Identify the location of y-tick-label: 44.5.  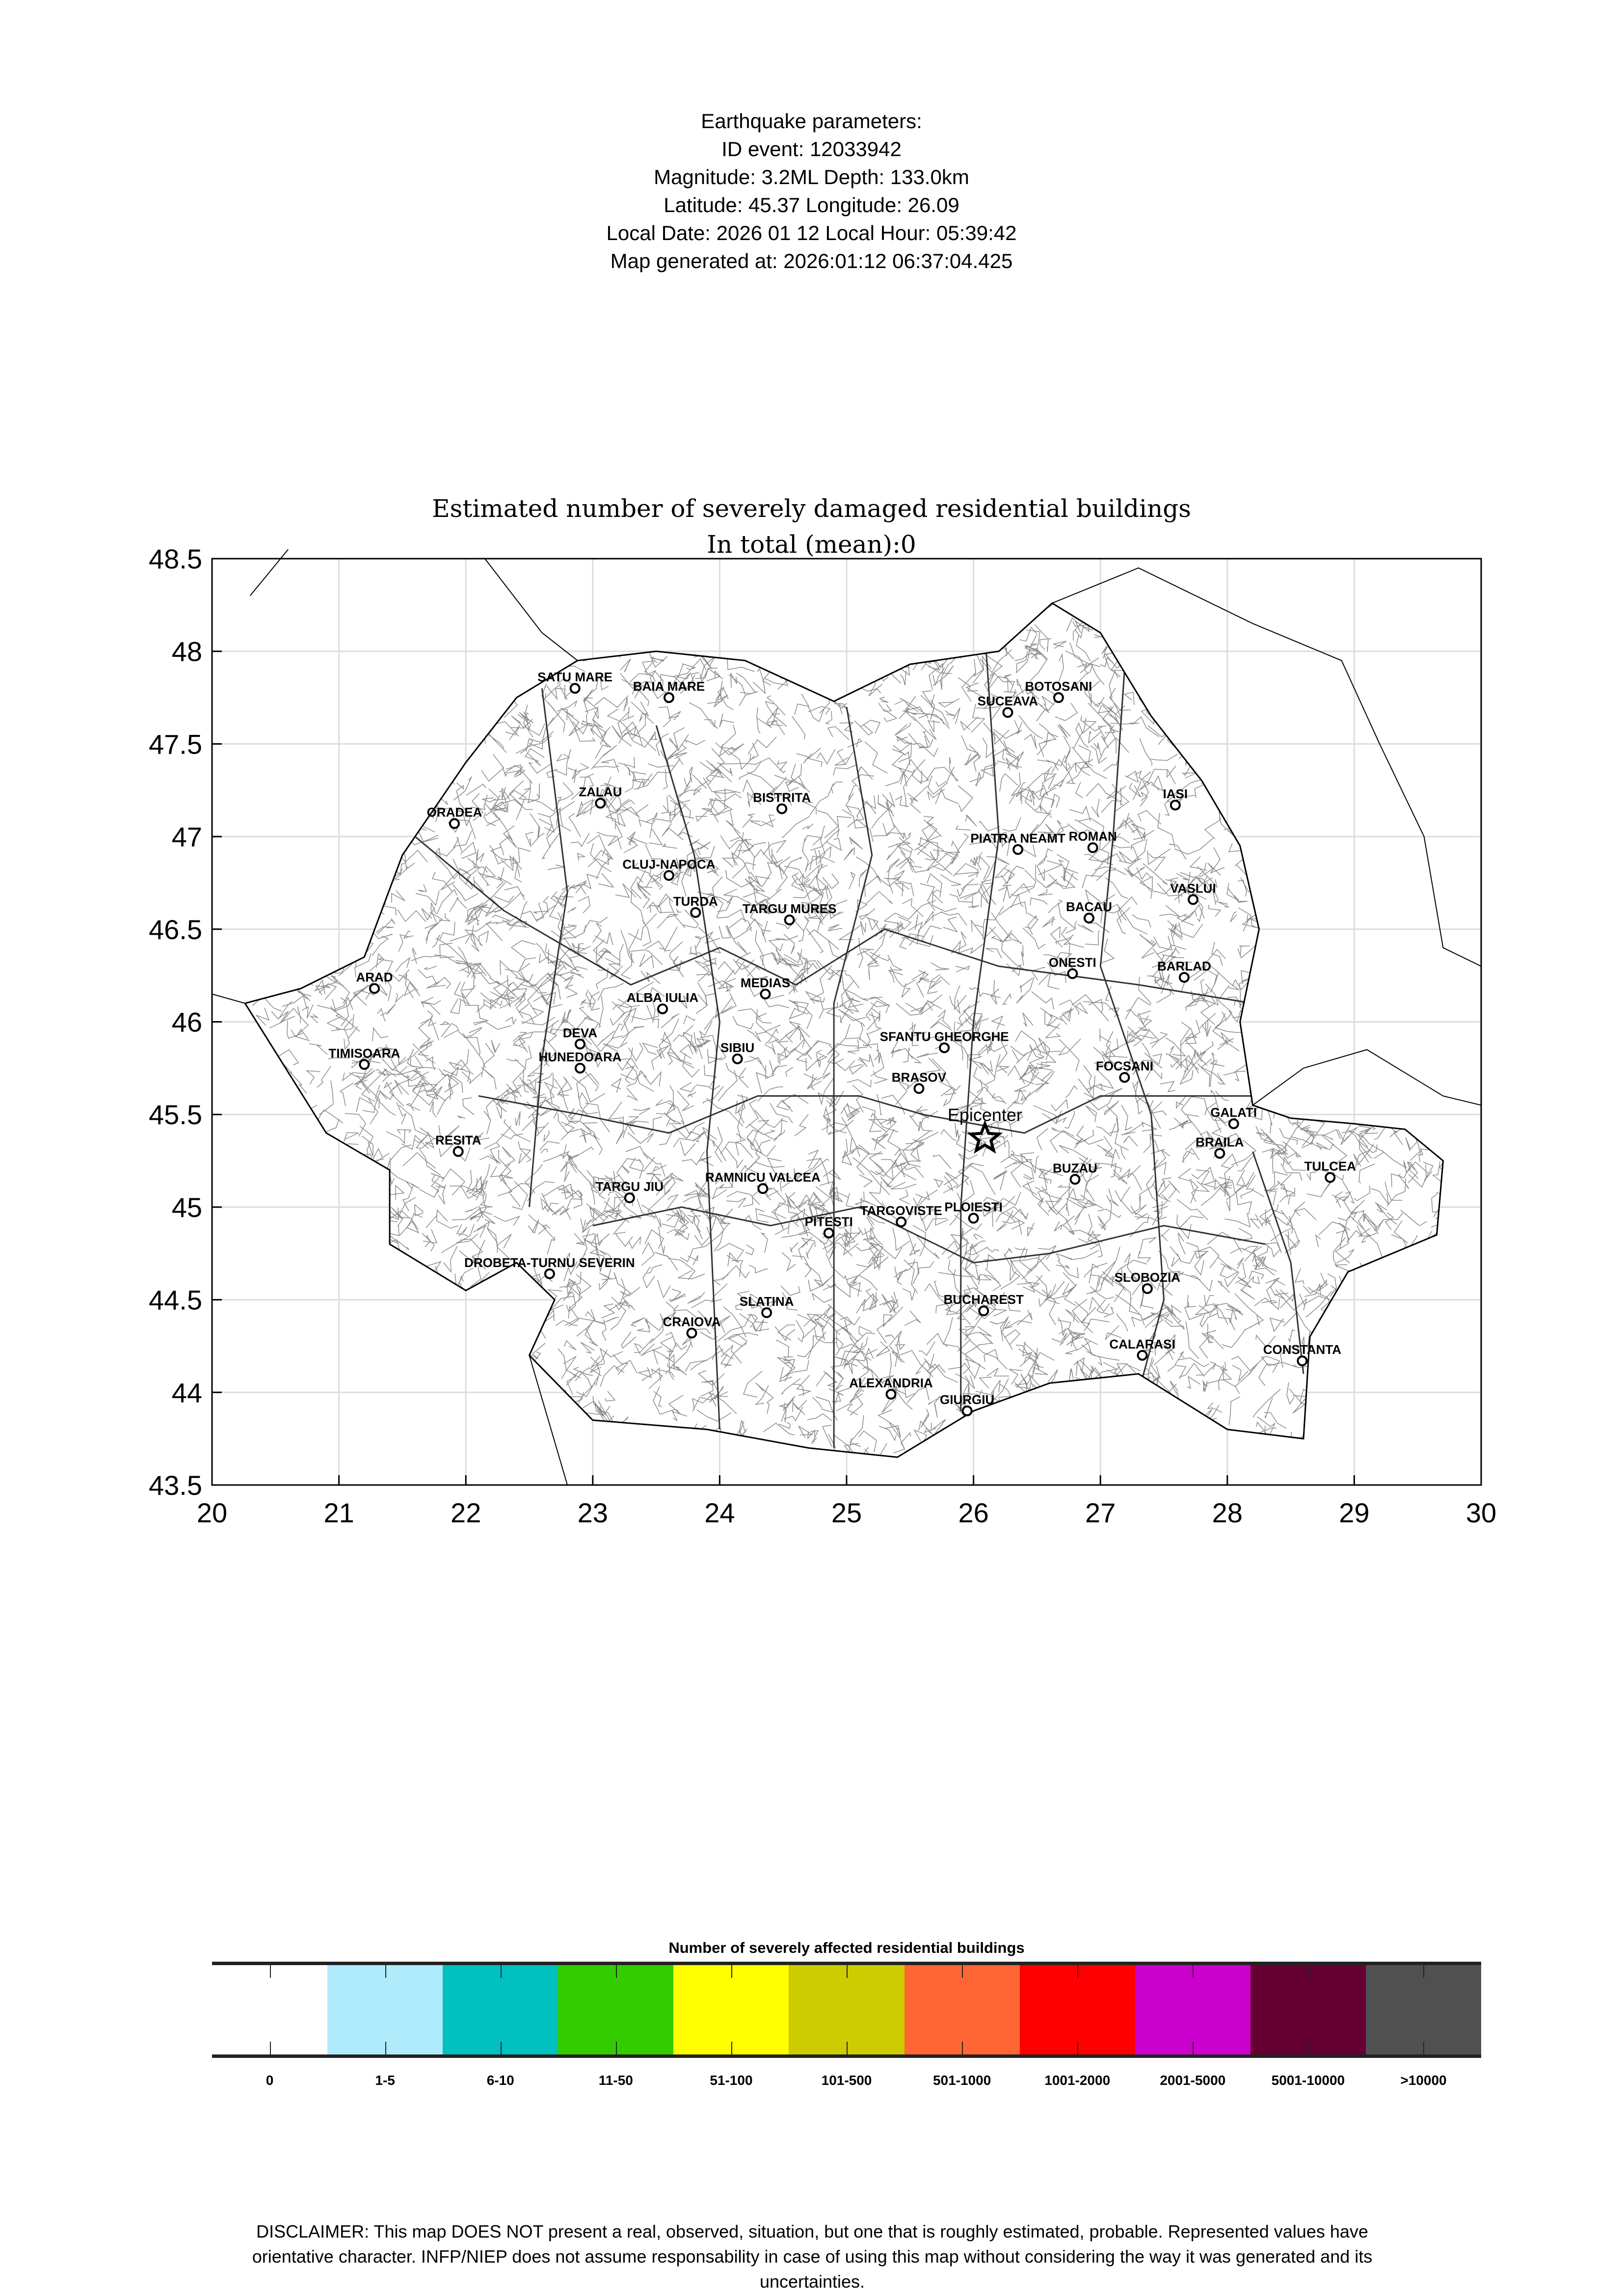
(175, 1300).